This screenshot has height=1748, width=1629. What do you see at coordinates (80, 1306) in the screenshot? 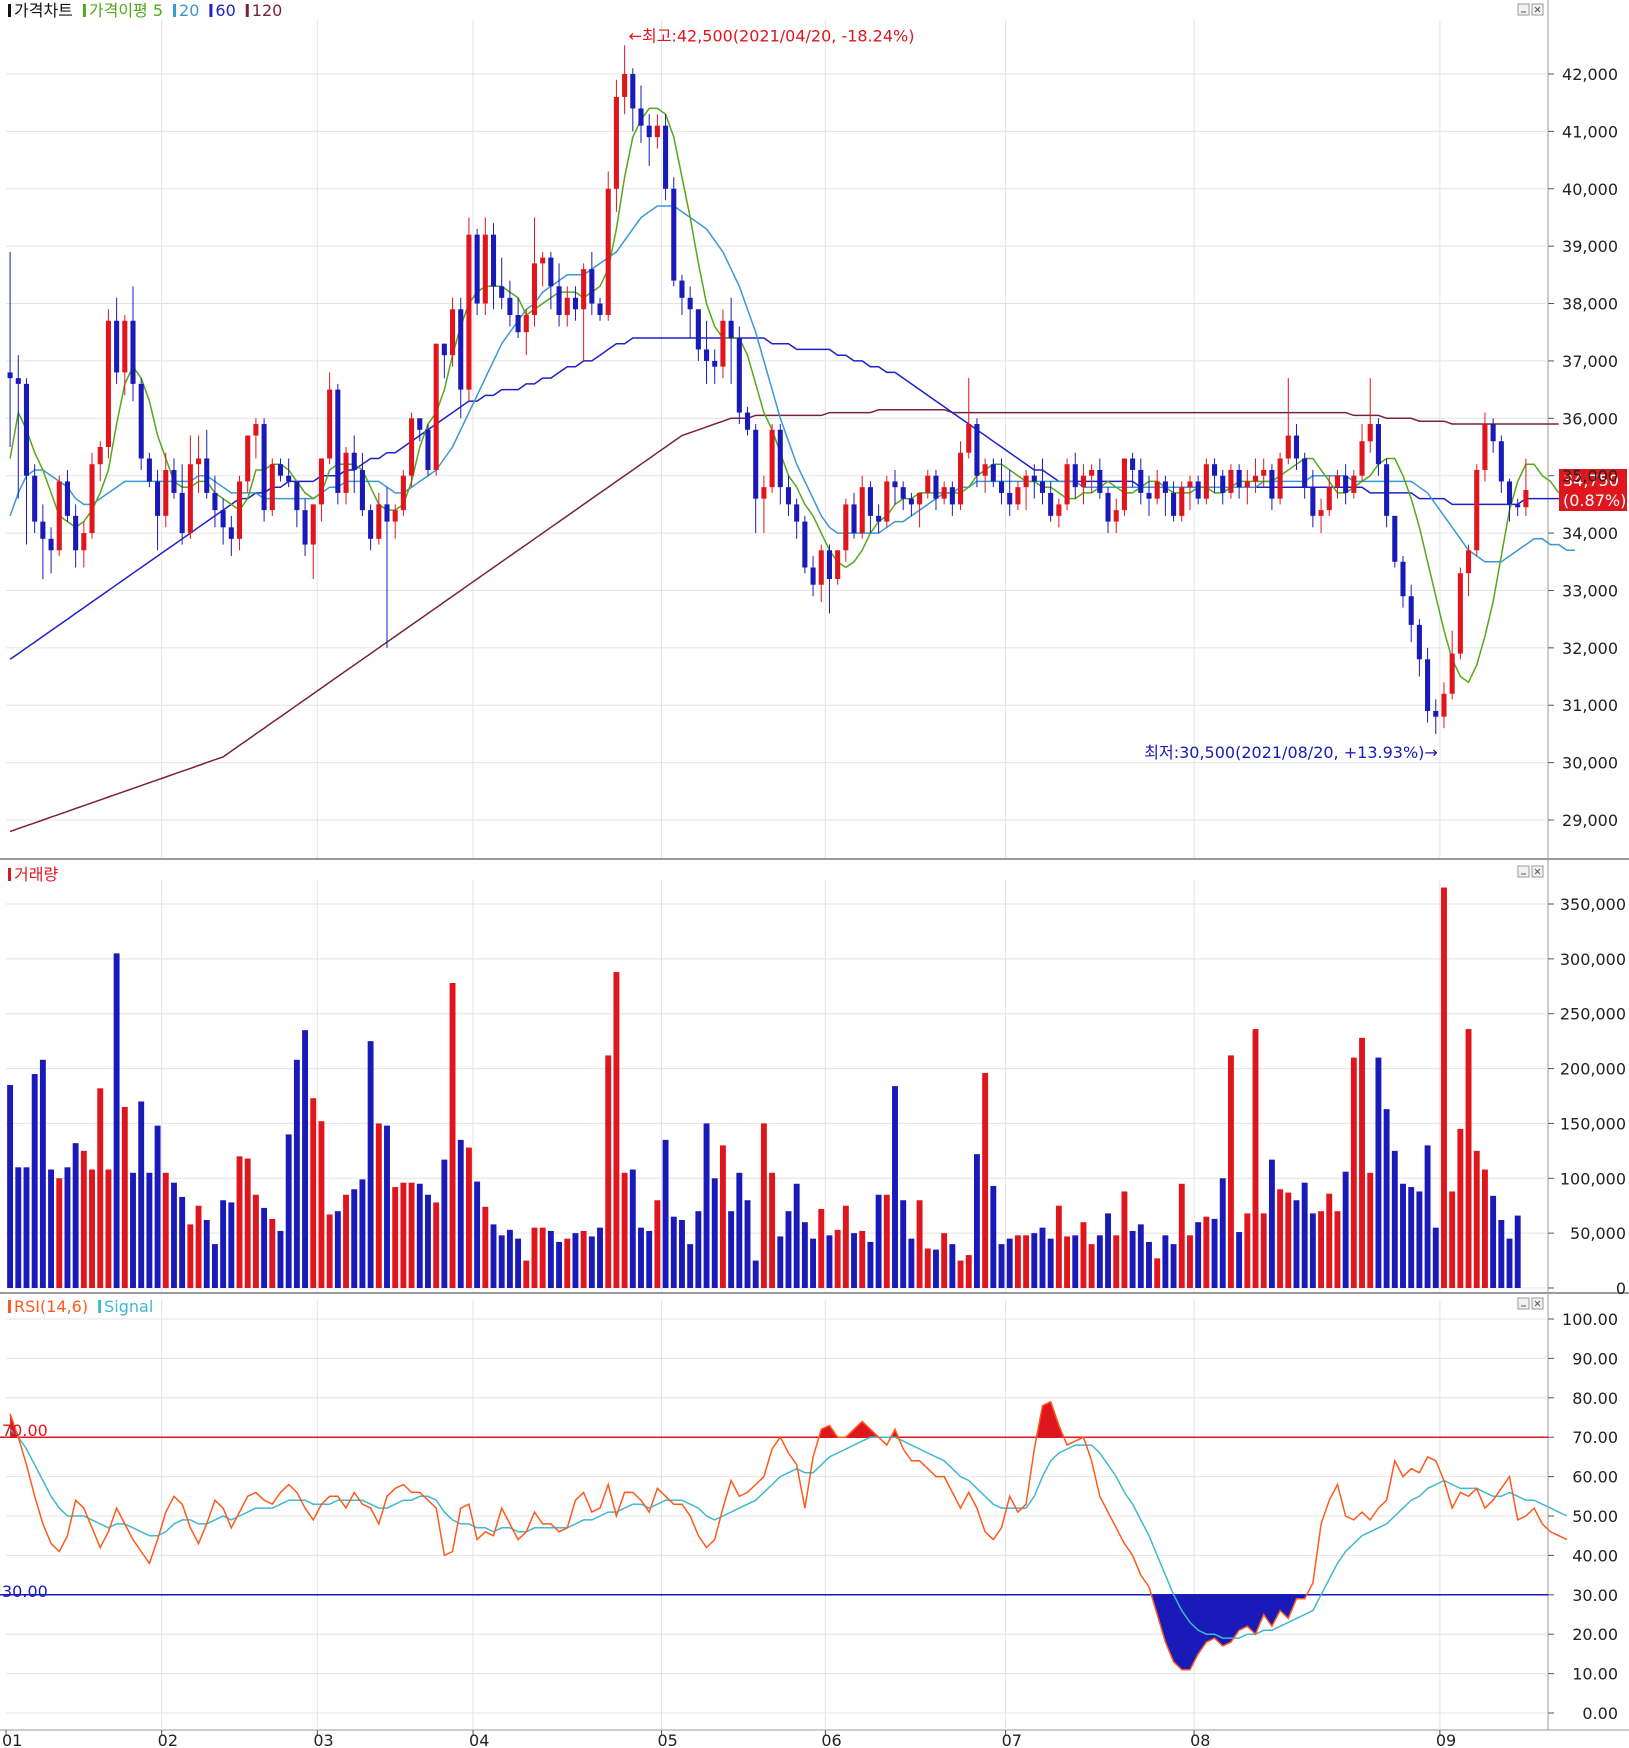
I see `rsi-legend: RSI(14,6) Signal` at bounding box center [80, 1306].